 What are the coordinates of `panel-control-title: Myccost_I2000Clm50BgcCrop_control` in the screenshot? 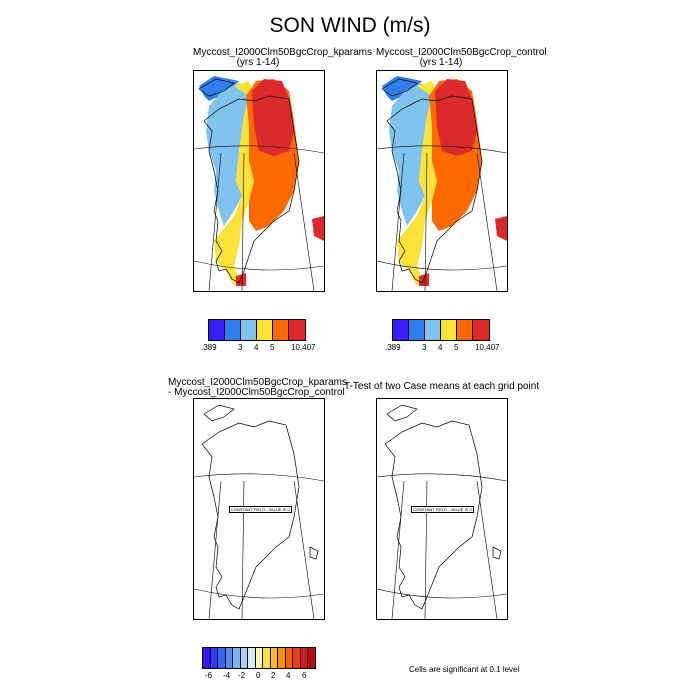 It's located at (461, 52).